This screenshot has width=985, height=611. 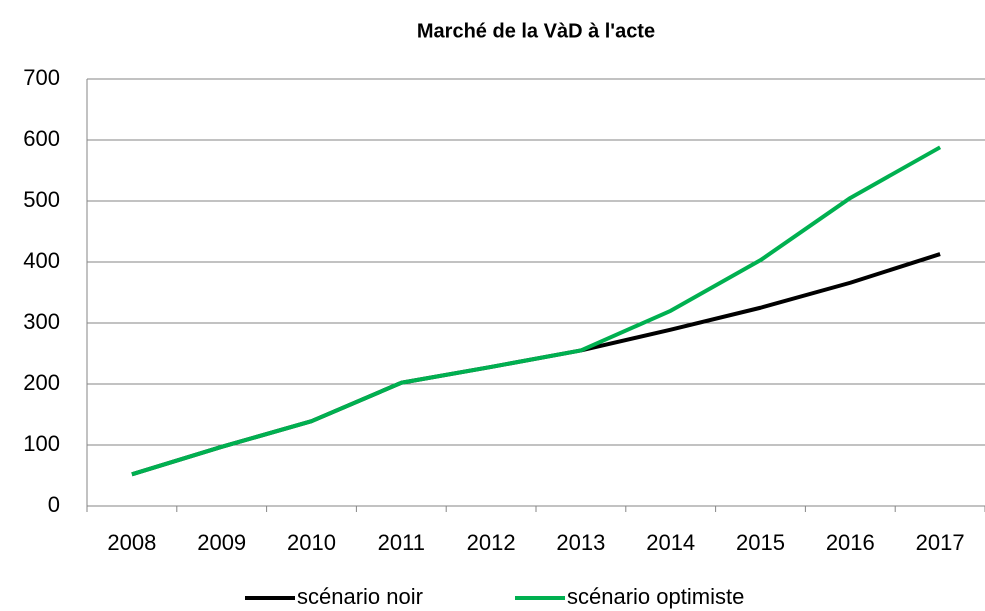 What do you see at coordinates (670, 542) in the screenshot?
I see `x-tick-label: 2014` at bounding box center [670, 542].